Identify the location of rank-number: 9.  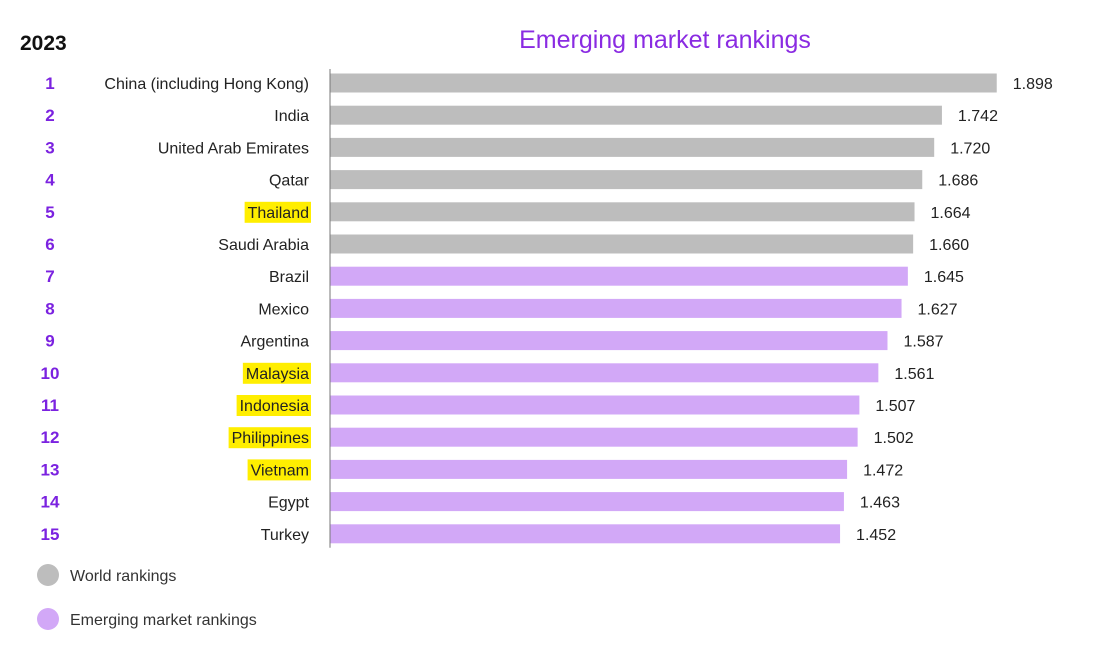
(49, 341).